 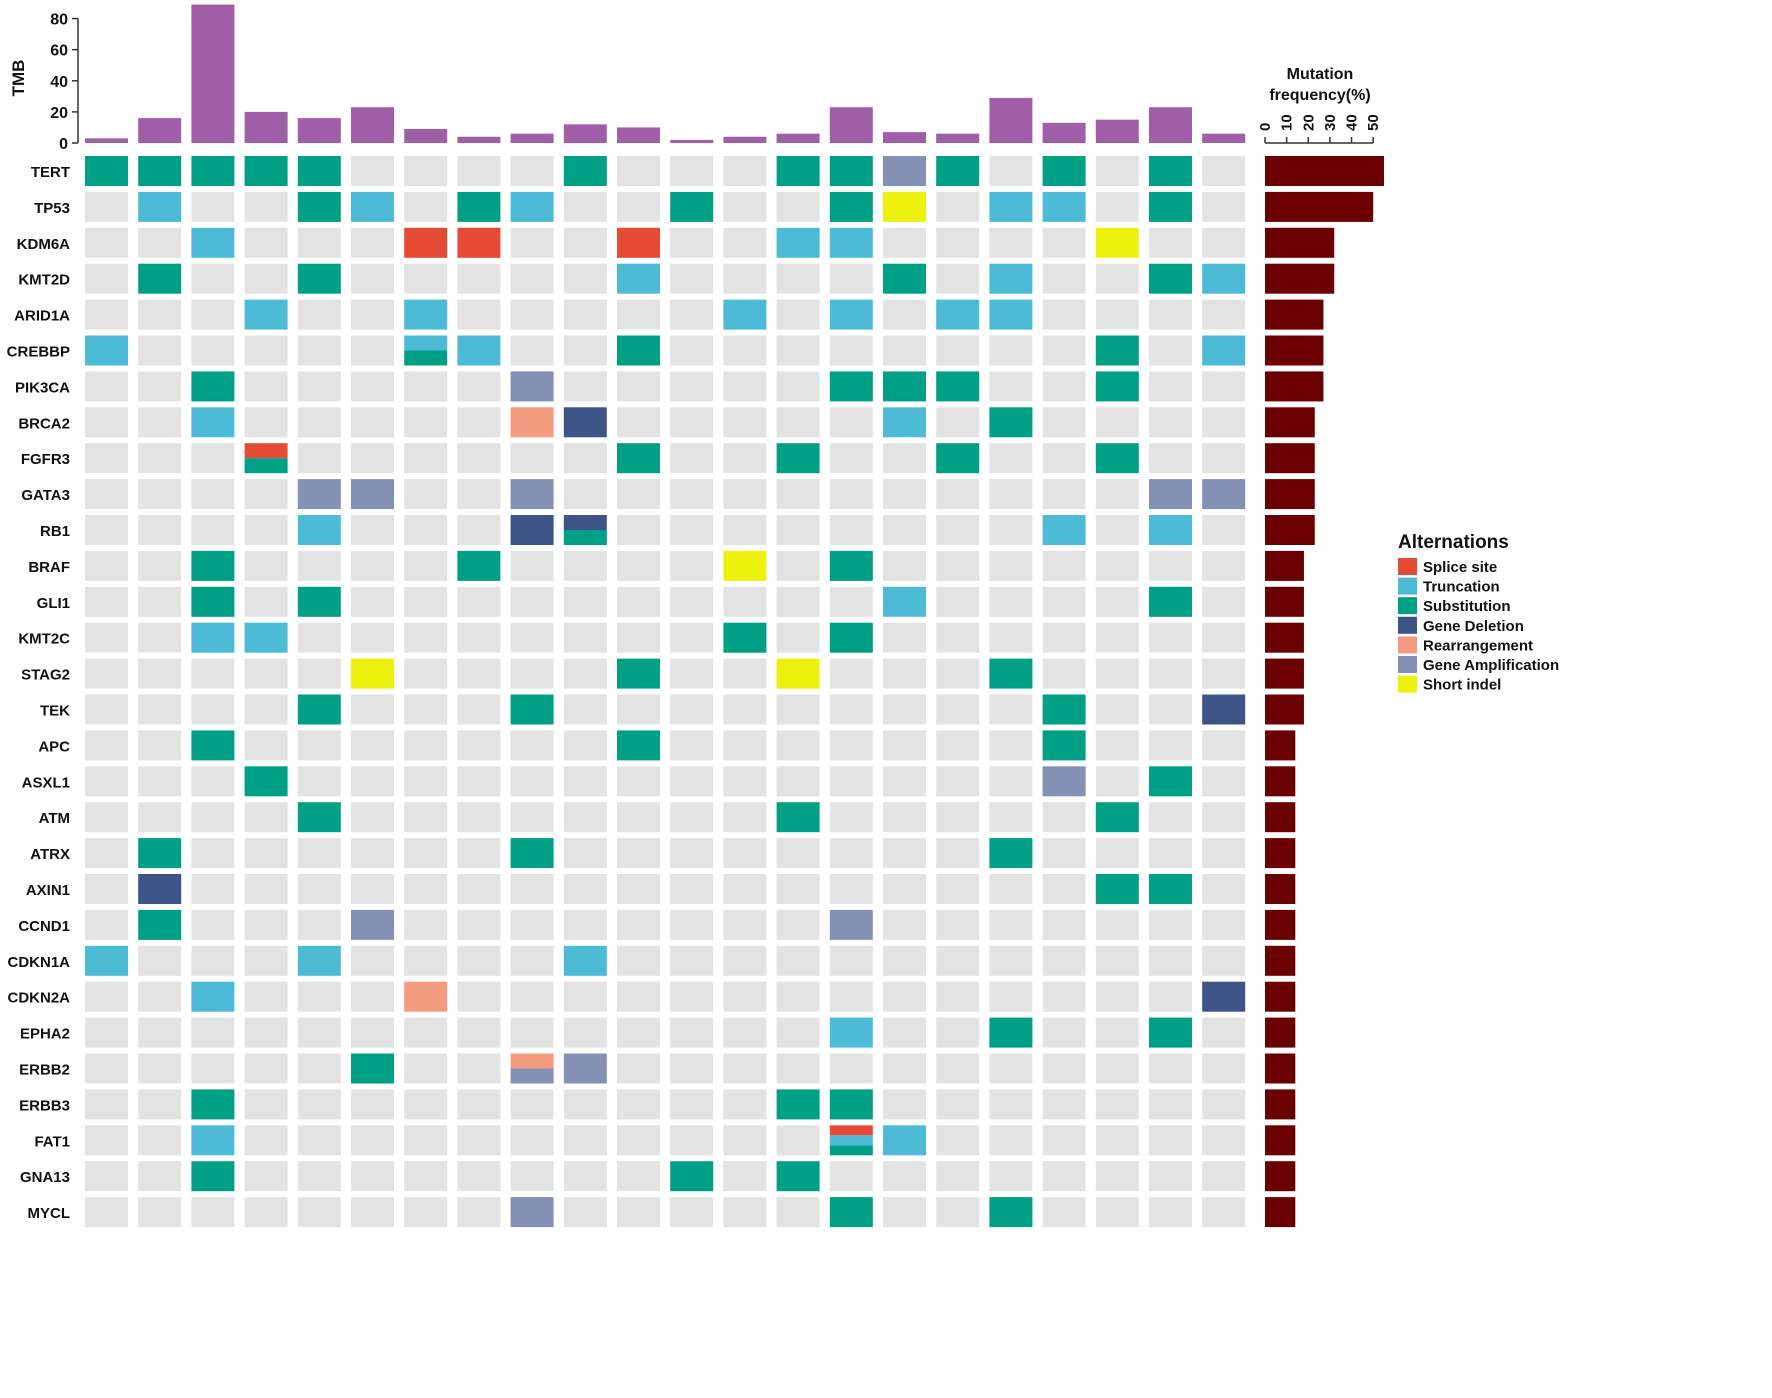 What do you see at coordinates (49, 1213) in the screenshot?
I see `gene-label: MYCL` at bounding box center [49, 1213].